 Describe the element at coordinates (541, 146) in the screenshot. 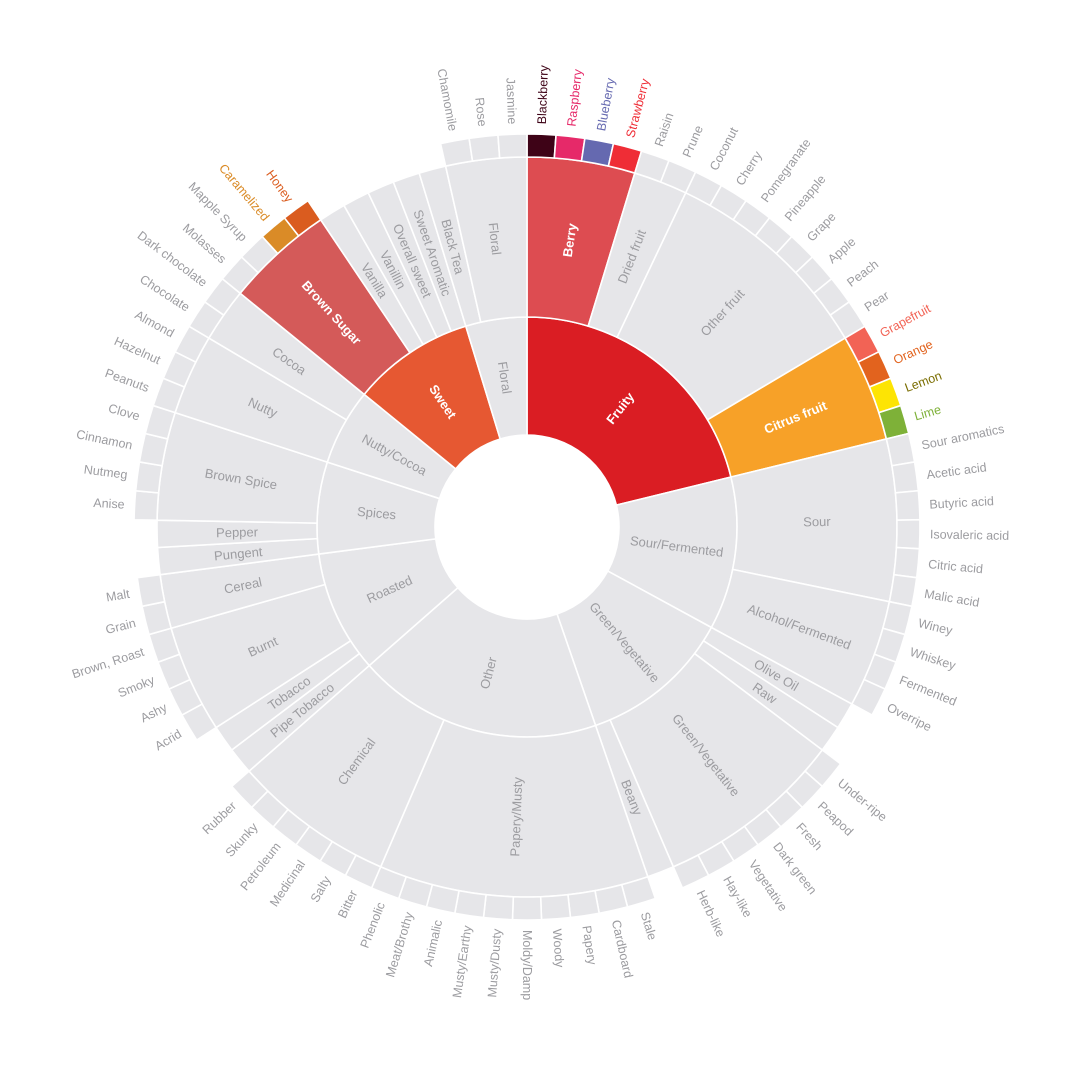

I see `segment-blackberry` at that location.